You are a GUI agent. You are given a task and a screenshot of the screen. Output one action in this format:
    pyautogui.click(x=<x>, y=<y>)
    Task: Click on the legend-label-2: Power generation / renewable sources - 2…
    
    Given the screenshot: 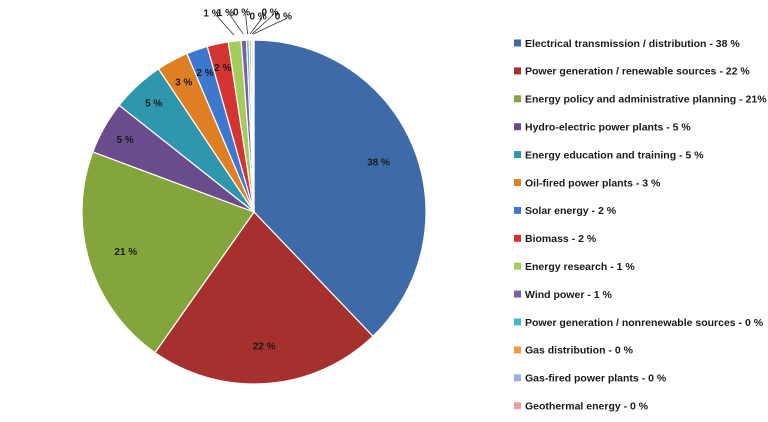 What is the action you would take?
    pyautogui.click(x=637, y=72)
    